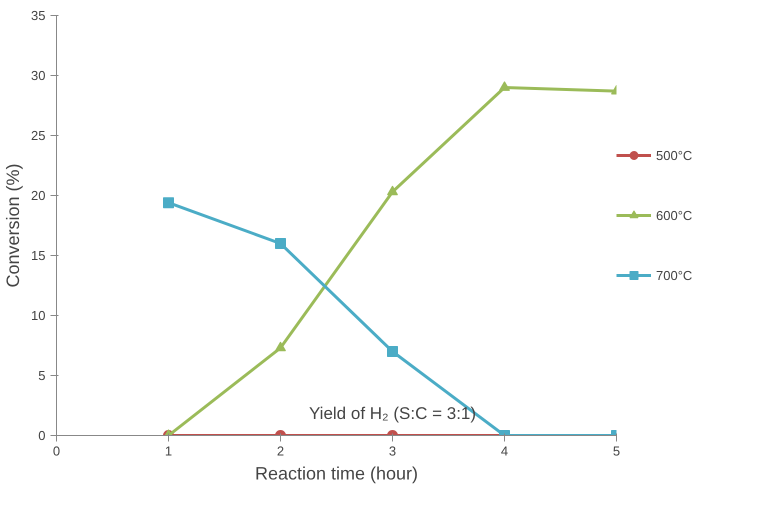  What do you see at coordinates (13, 225) in the screenshot?
I see `y-axis-title: Conversion (%)` at bounding box center [13, 225].